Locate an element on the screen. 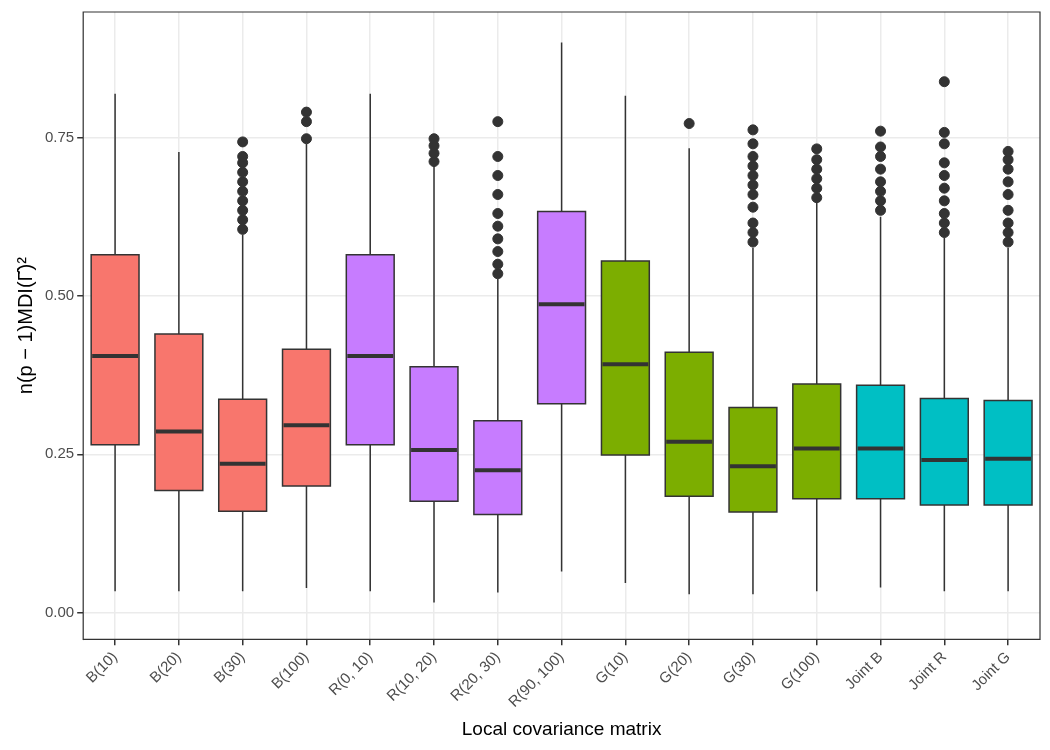  y-tick-label: 0.00 is located at coordinates (59, 611).